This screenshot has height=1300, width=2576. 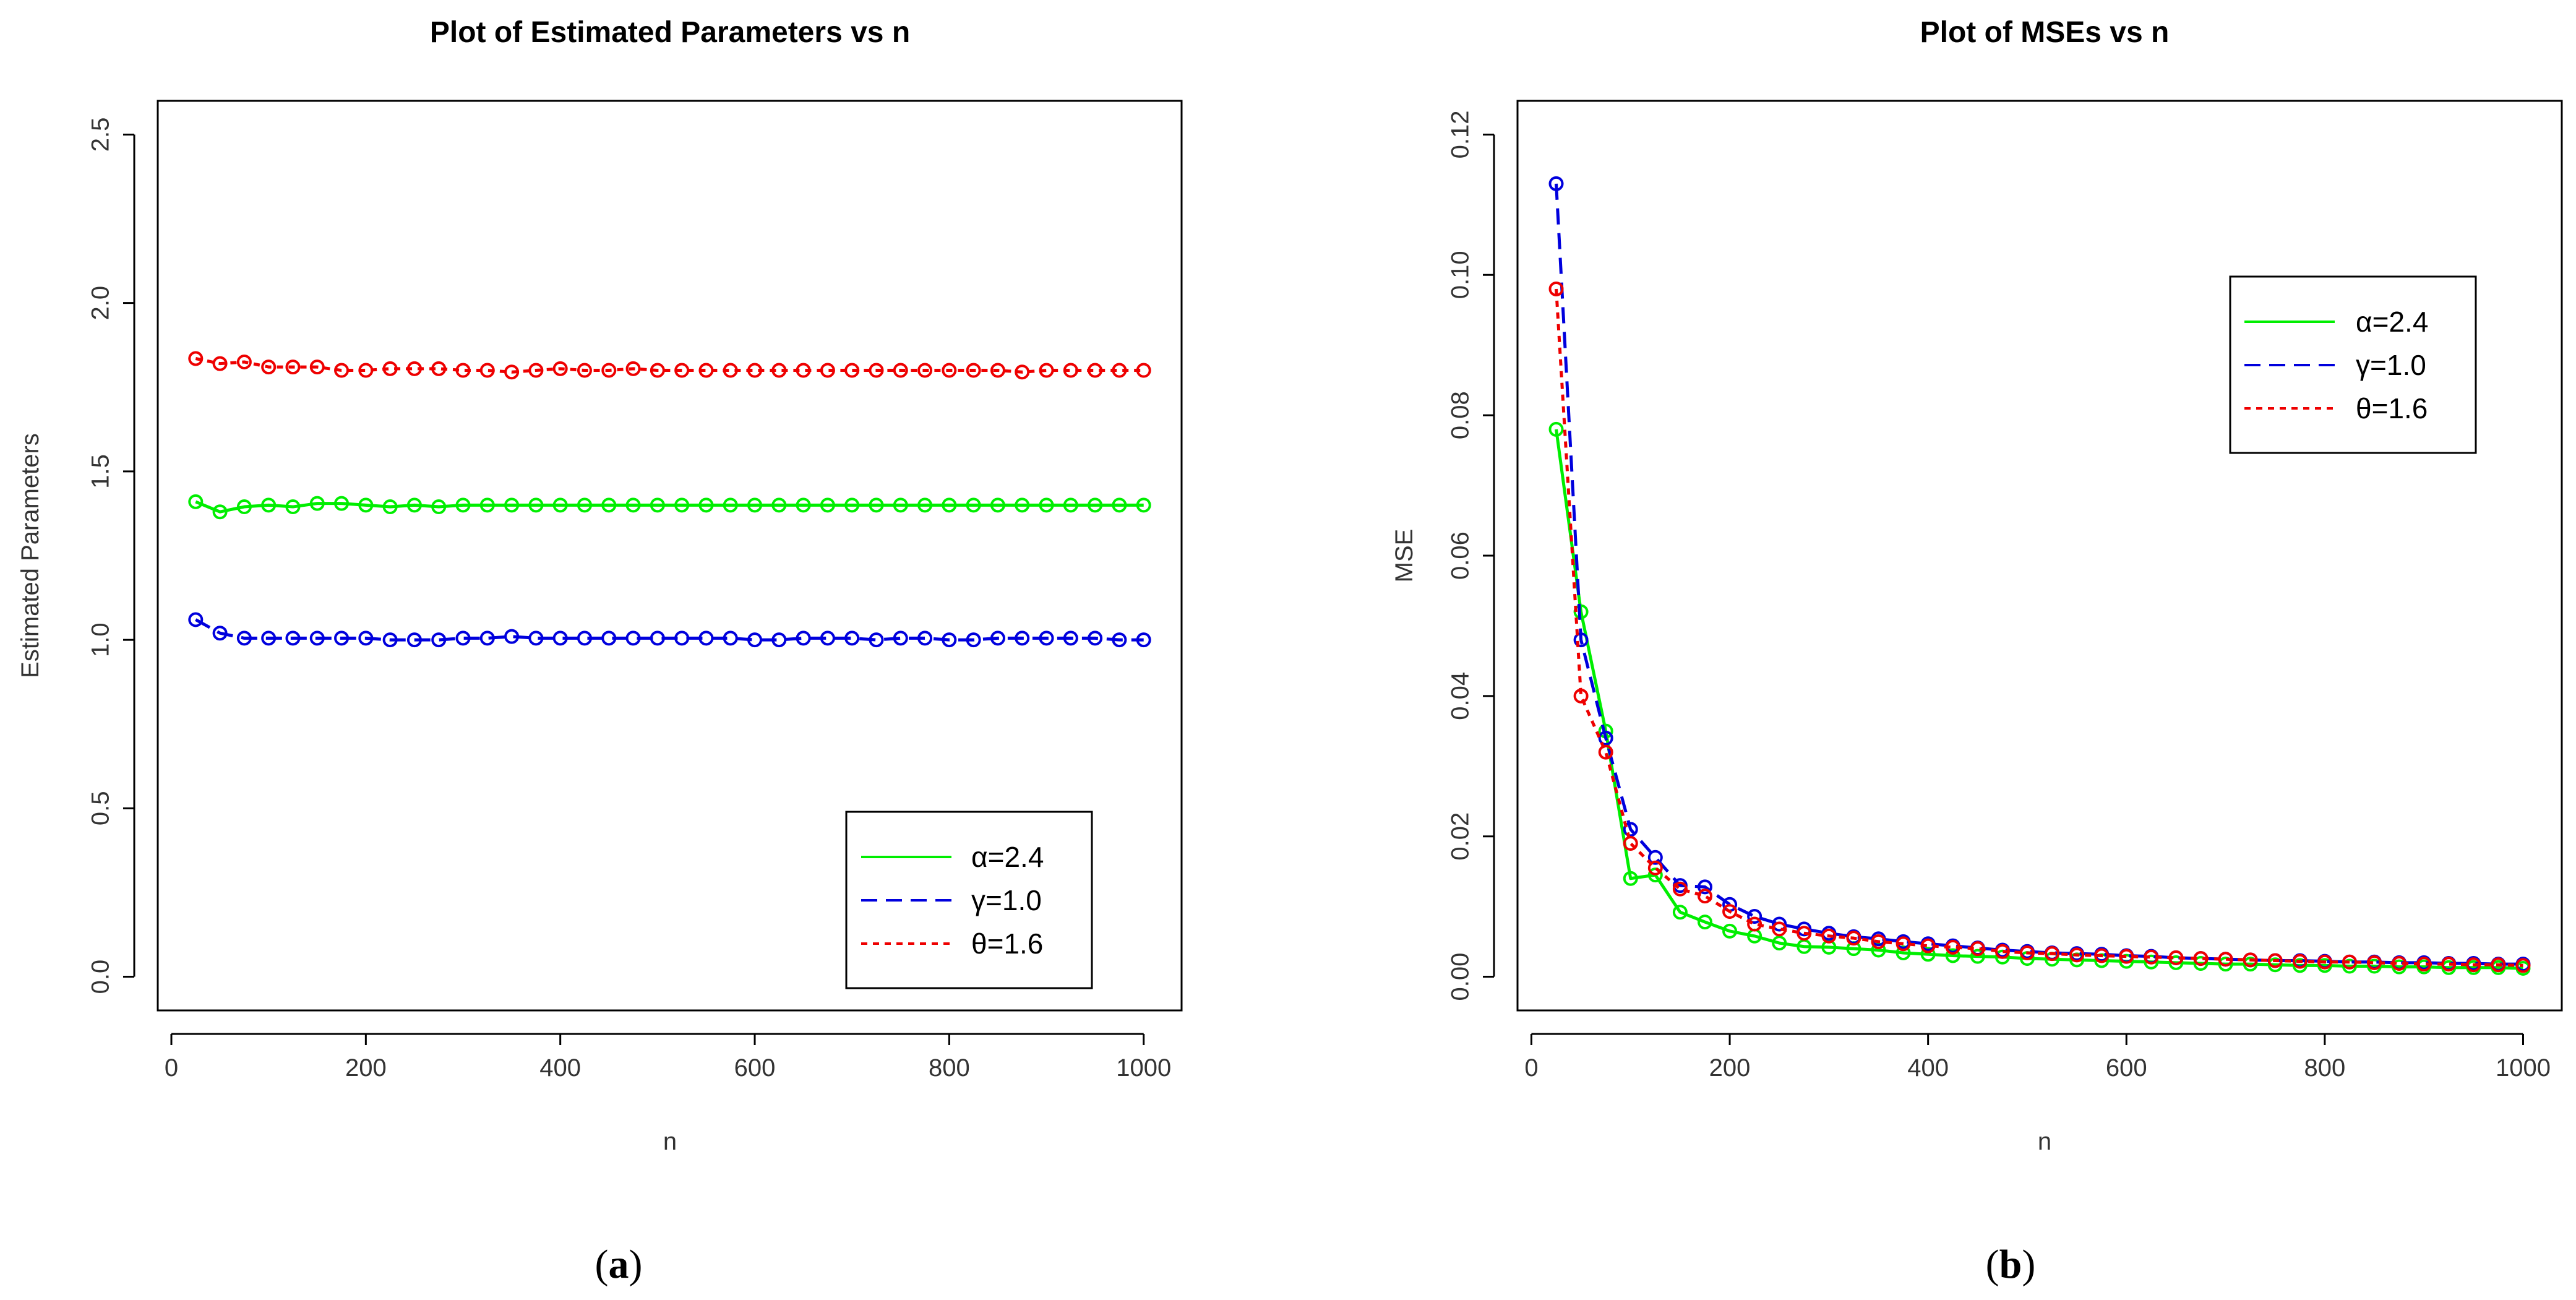 What do you see at coordinates (2324, 1068) in the screenshot?
I see `x-tick-label: 800` at bounding box center [2324, 1068].